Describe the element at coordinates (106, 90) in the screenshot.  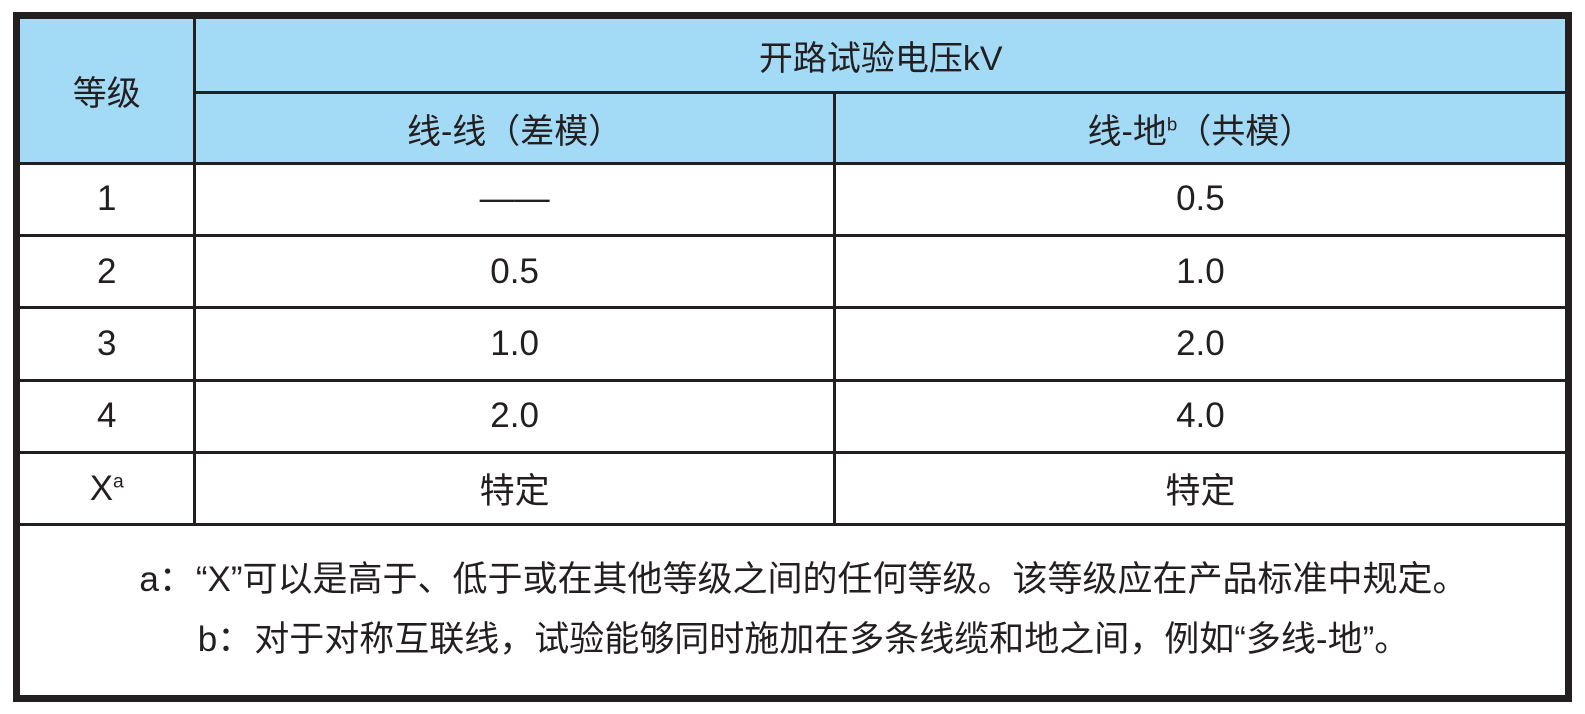
I see `header-level: 等级` at that location.